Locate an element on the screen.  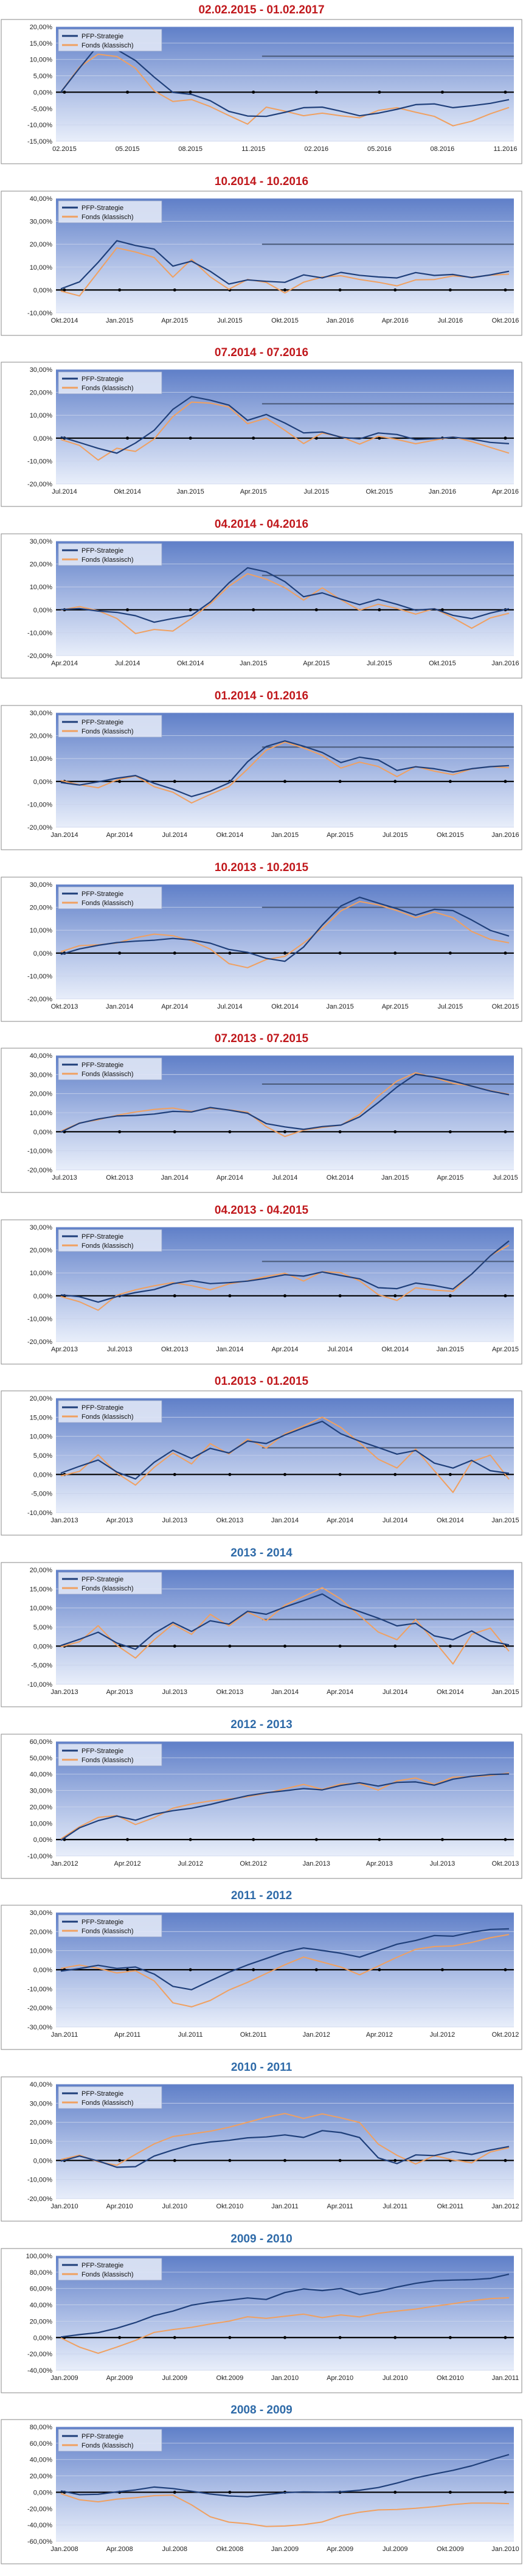
x-tick-label: 11.2015 is located at coordinates (253, 149).